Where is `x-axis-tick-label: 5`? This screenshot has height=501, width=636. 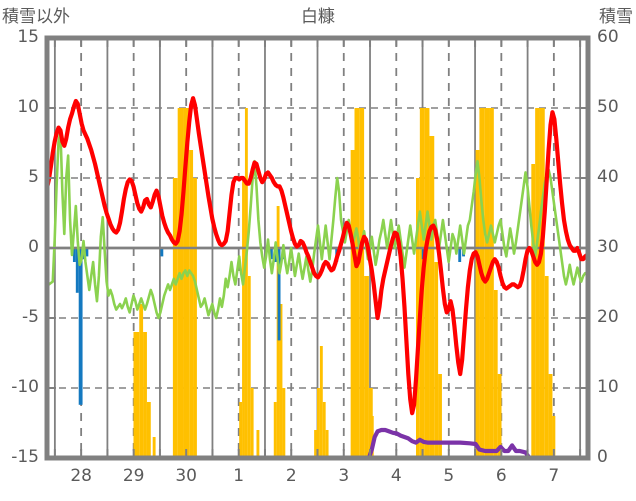 x-axis-tick-label: 5 is located at coordinates (449, 476).